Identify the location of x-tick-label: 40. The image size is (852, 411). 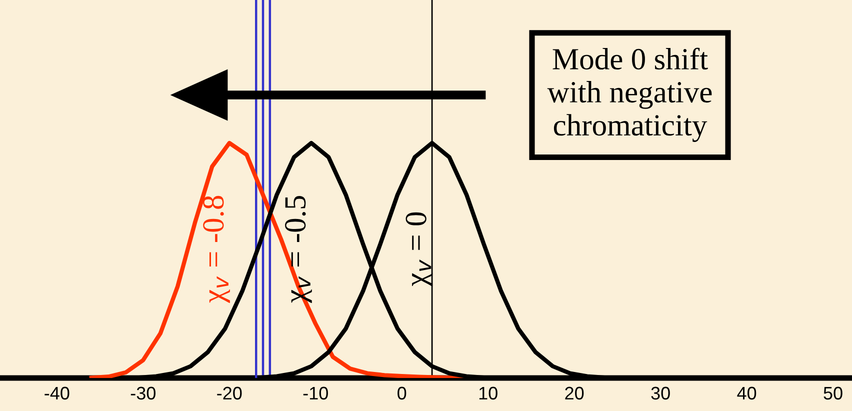
(746, 393).